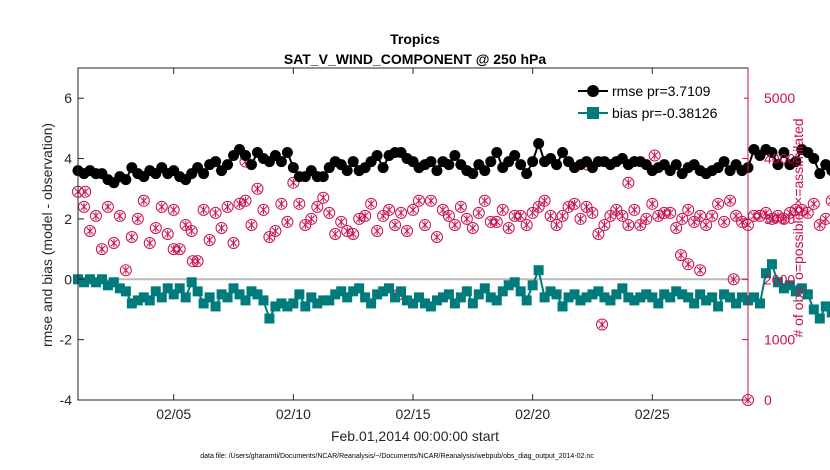 This screenshot has height=470, width=830. Describe the element at coordinates (66, 400) in the screenshot. I see `left-tick-label: -4` at that location.